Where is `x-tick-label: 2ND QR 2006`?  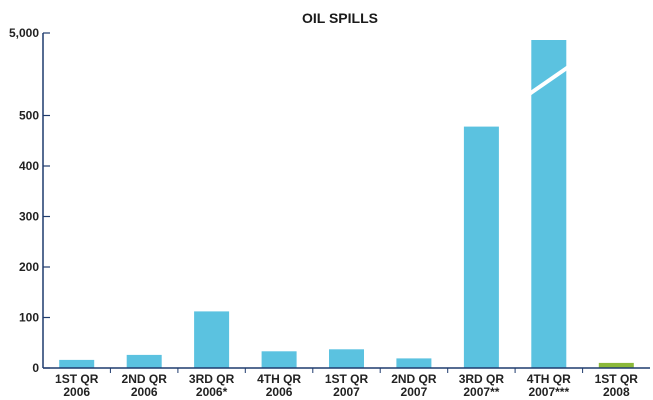 x-tick-label: 2ND QR 2006 is located at coordinates (145, 385).